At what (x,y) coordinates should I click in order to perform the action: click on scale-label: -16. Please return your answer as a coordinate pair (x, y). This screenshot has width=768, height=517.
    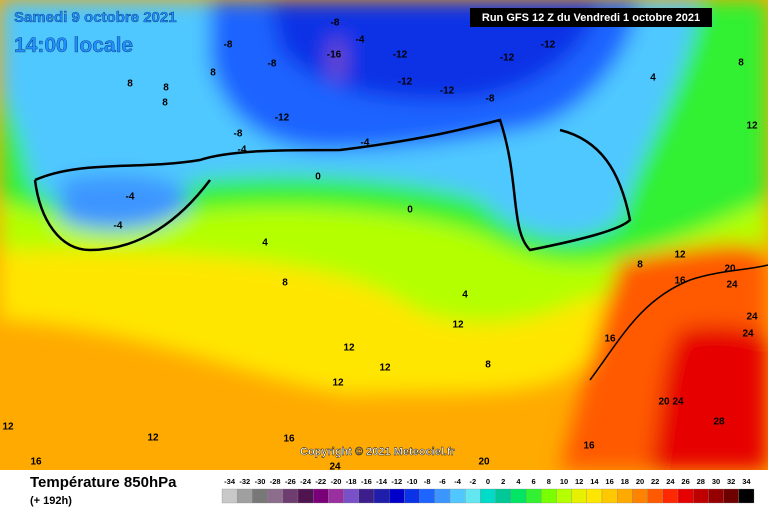
    Looking at the image, I should click on (366, 481).